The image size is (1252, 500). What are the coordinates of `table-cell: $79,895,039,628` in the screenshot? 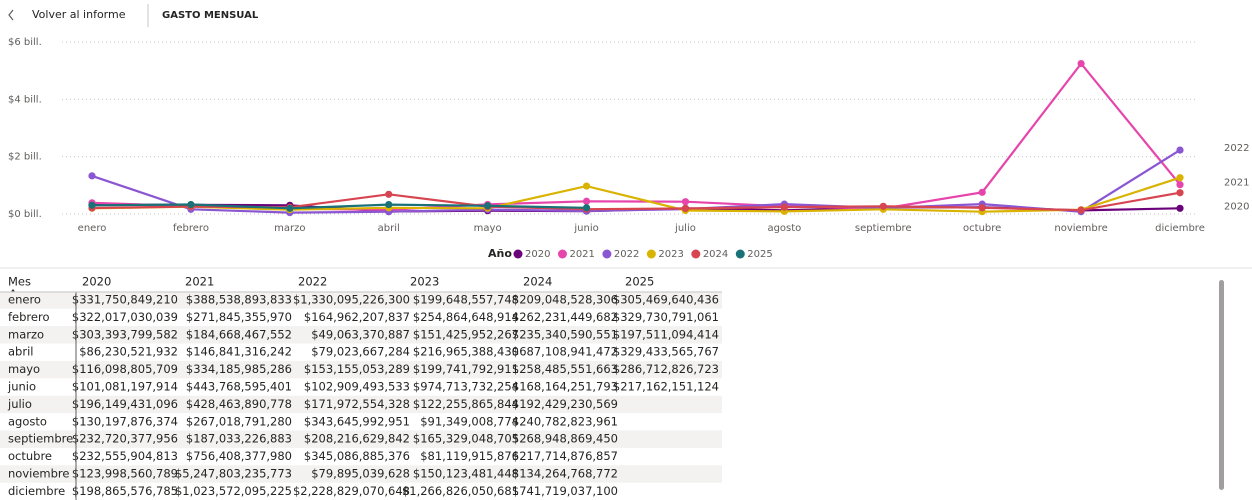 It's located at (360, 474).